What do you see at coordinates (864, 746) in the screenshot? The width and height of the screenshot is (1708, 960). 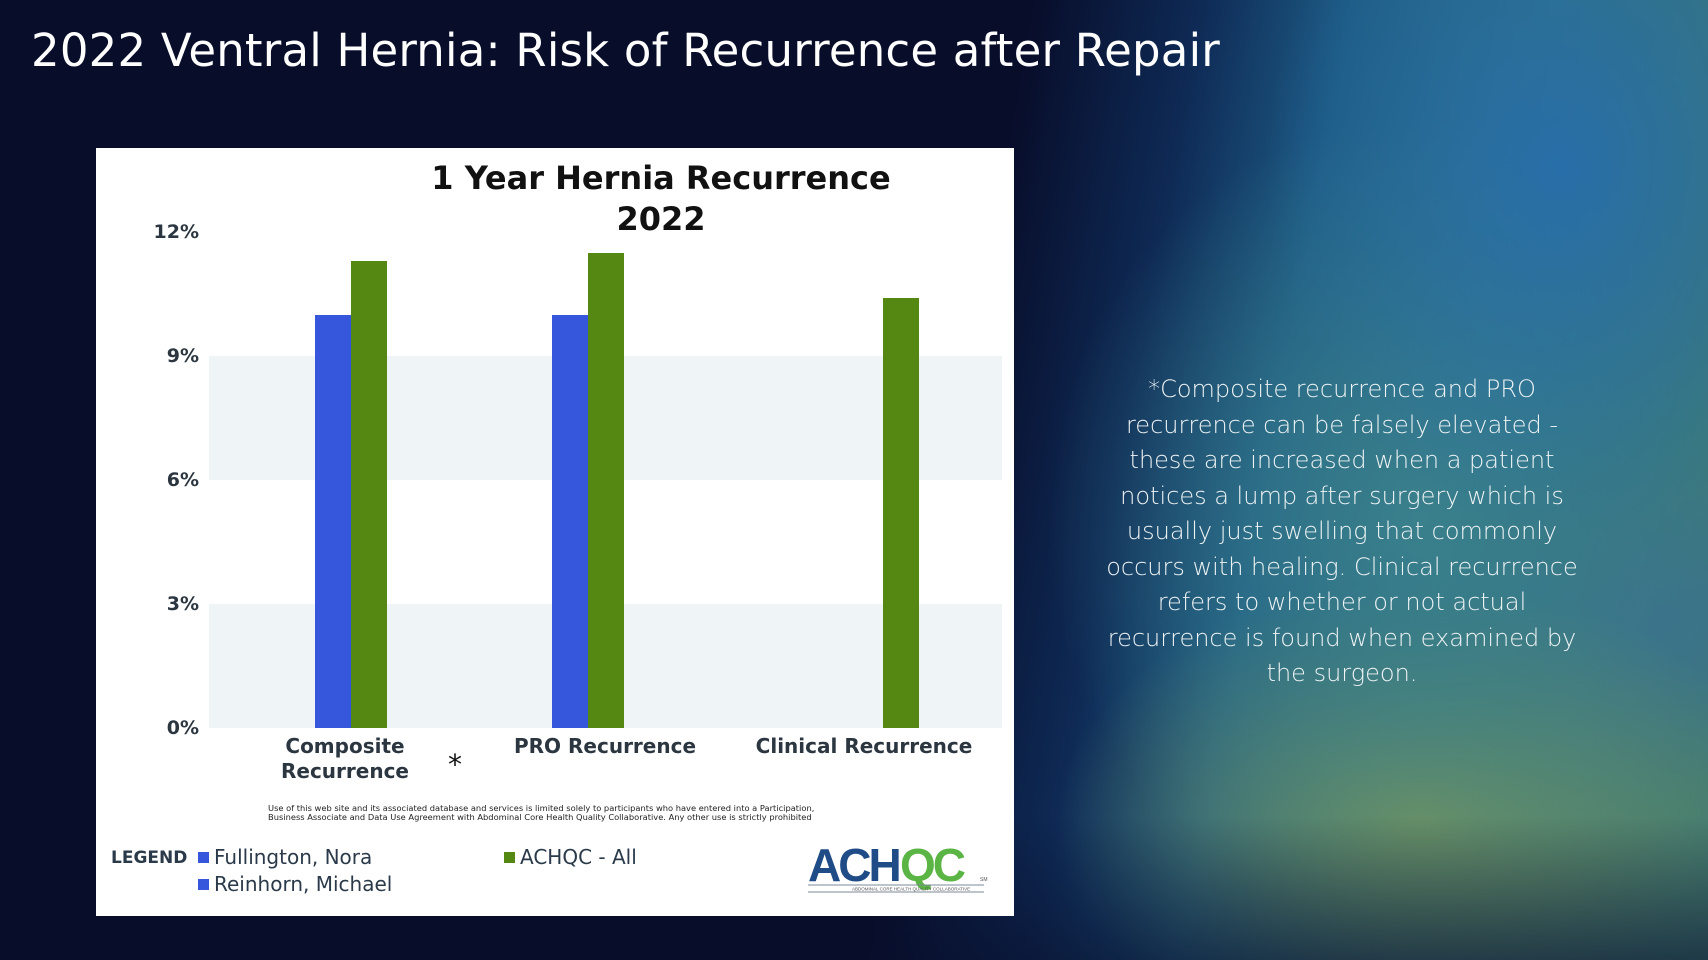 I see `x-axis-label: Clinical Recurrence` at bounding box center [864, 746].